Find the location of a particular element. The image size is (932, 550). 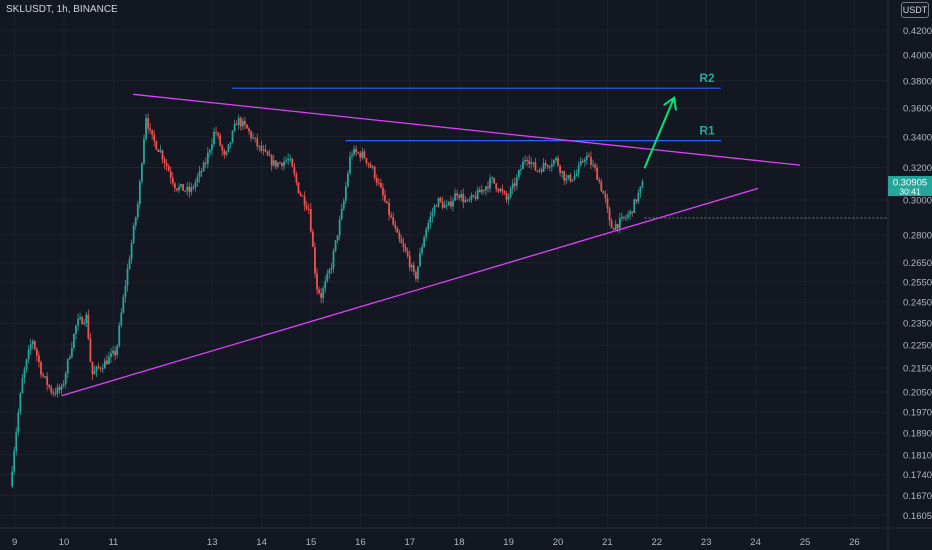

time-tick-label: 26 is located at coordinates (854, 542).